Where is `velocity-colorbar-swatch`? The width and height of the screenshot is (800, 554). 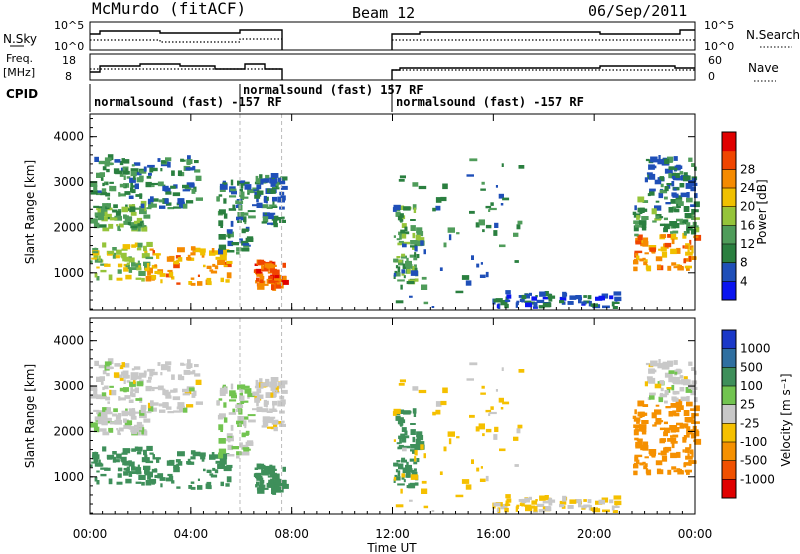
velocity-colorbar-swatch is located at coordinates (729, 470).